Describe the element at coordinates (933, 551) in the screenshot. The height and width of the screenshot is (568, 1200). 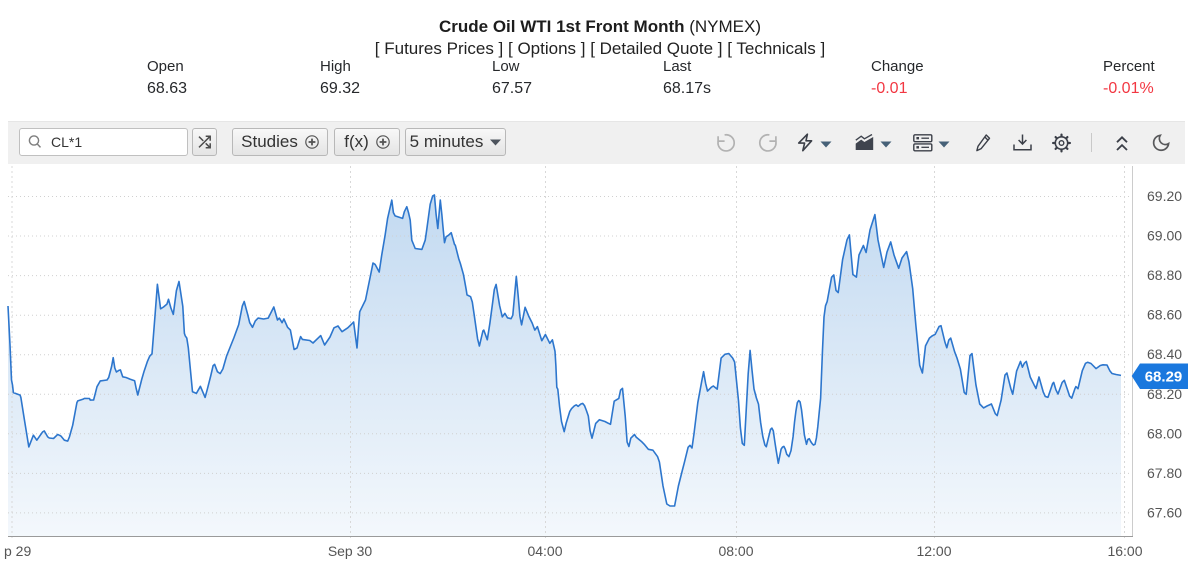
I see `svg-text: 12:00` at that location.